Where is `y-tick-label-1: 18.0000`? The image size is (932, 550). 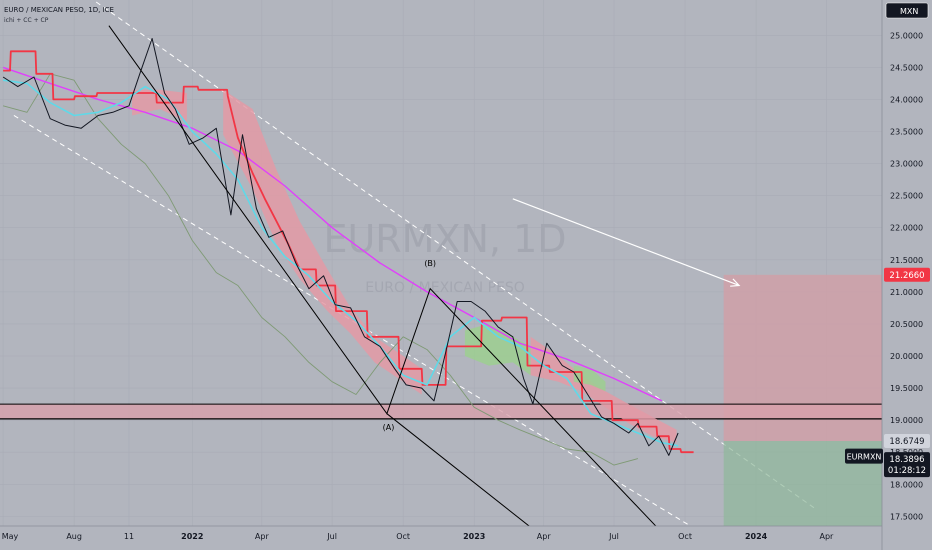 y-tick-label-1: 18.0000 is located at coordinates (906, 484).